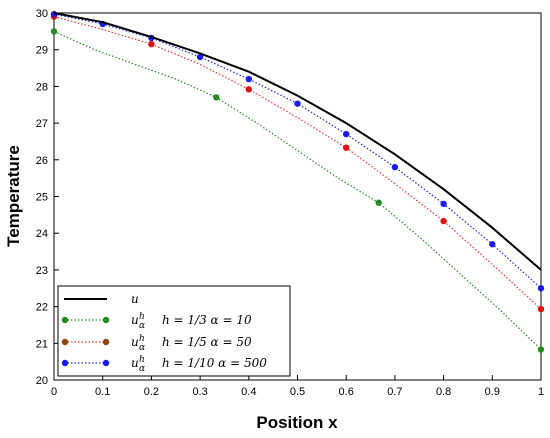 The width and height of the screenshot is (550, 438). I want to click on y-tick-label: 27, so click(42, 124).